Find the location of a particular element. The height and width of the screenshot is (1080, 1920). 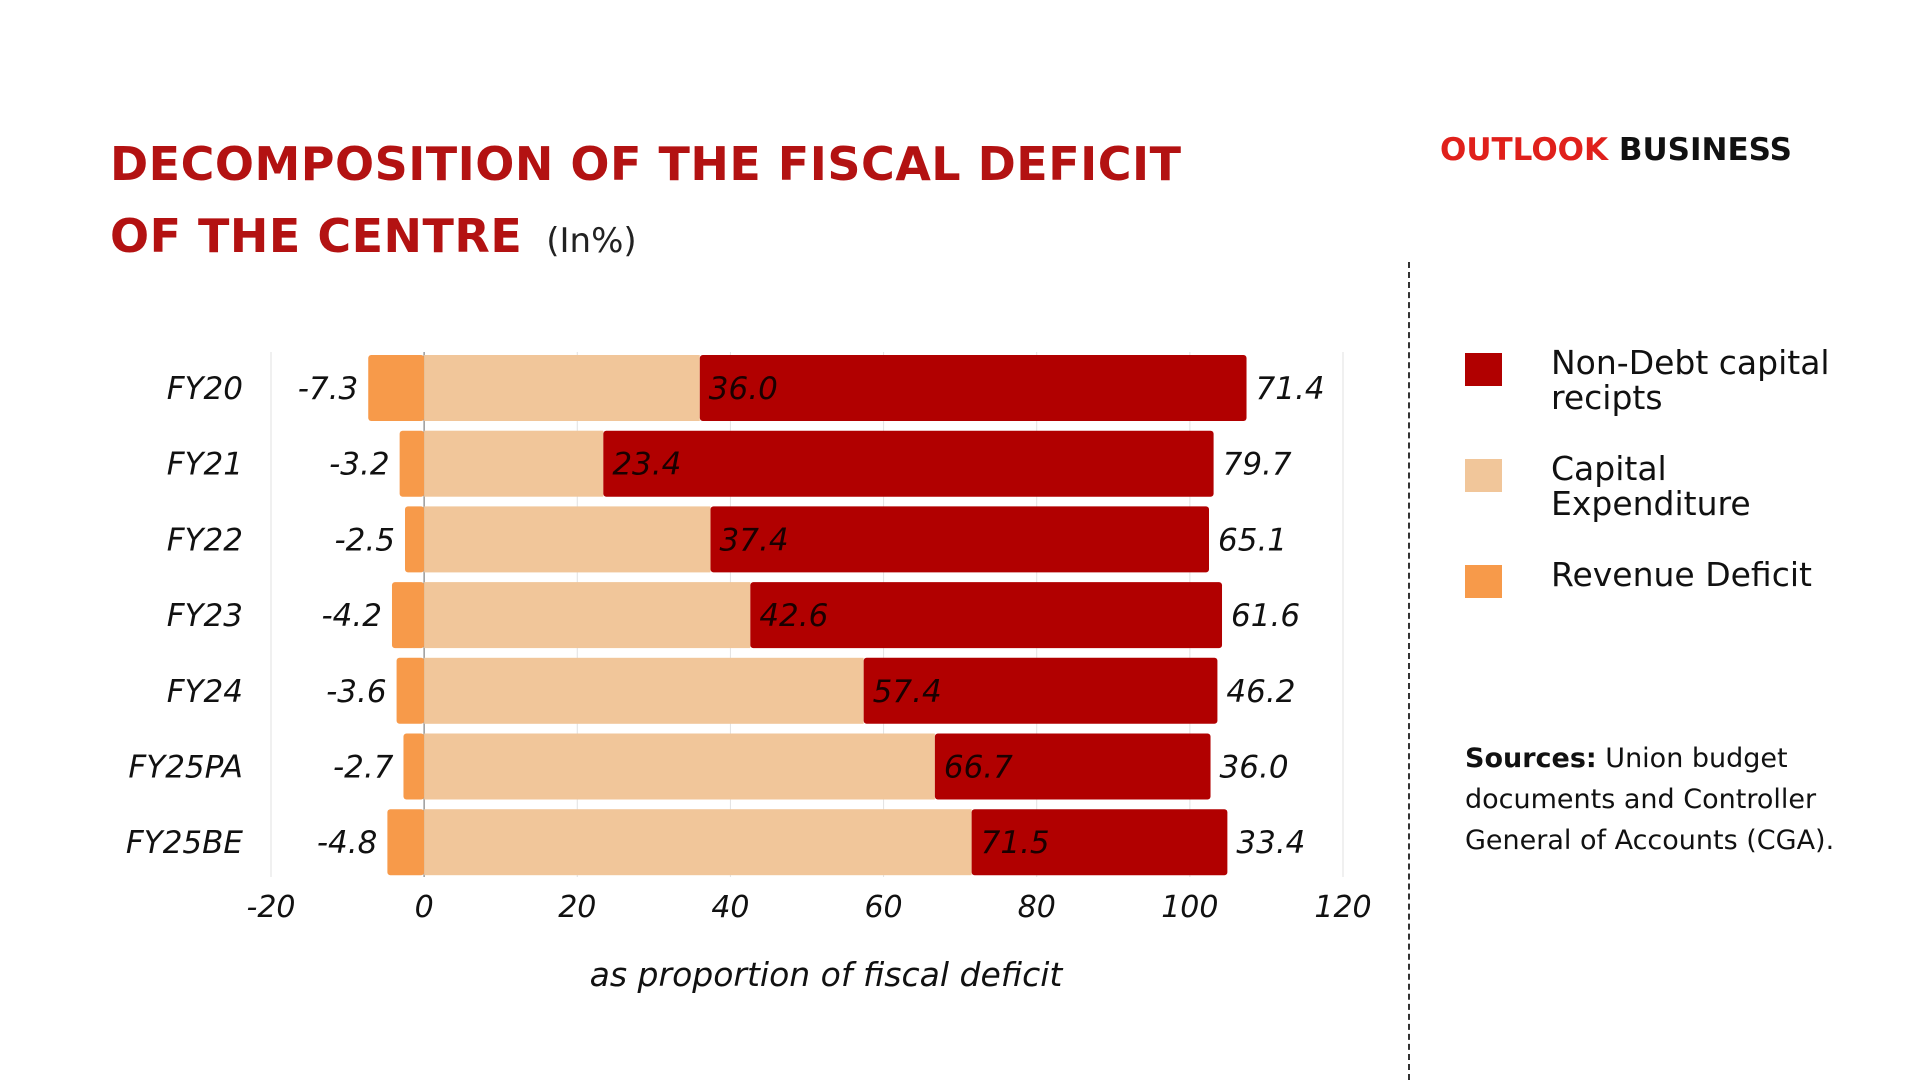

value-label-non-debt-FY25BE: 33.4 is located at coordinates (1270, 843).